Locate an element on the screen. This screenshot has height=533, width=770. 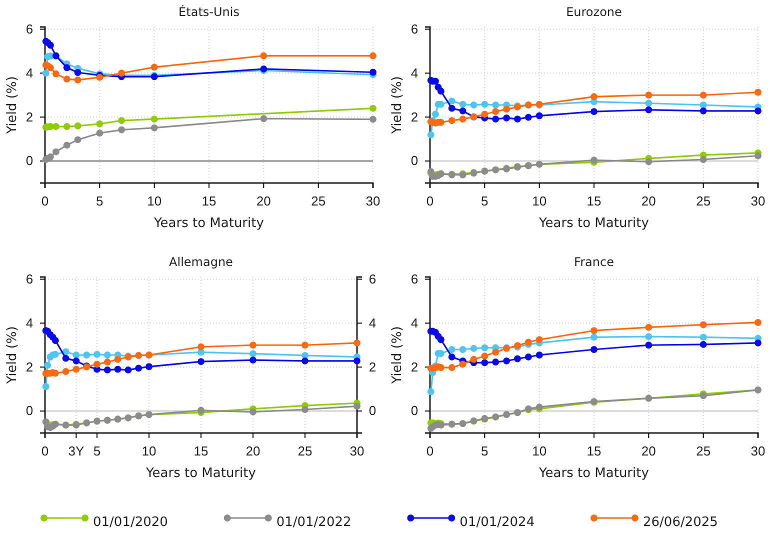
chart-title: France is located at coordinates (594, 262).